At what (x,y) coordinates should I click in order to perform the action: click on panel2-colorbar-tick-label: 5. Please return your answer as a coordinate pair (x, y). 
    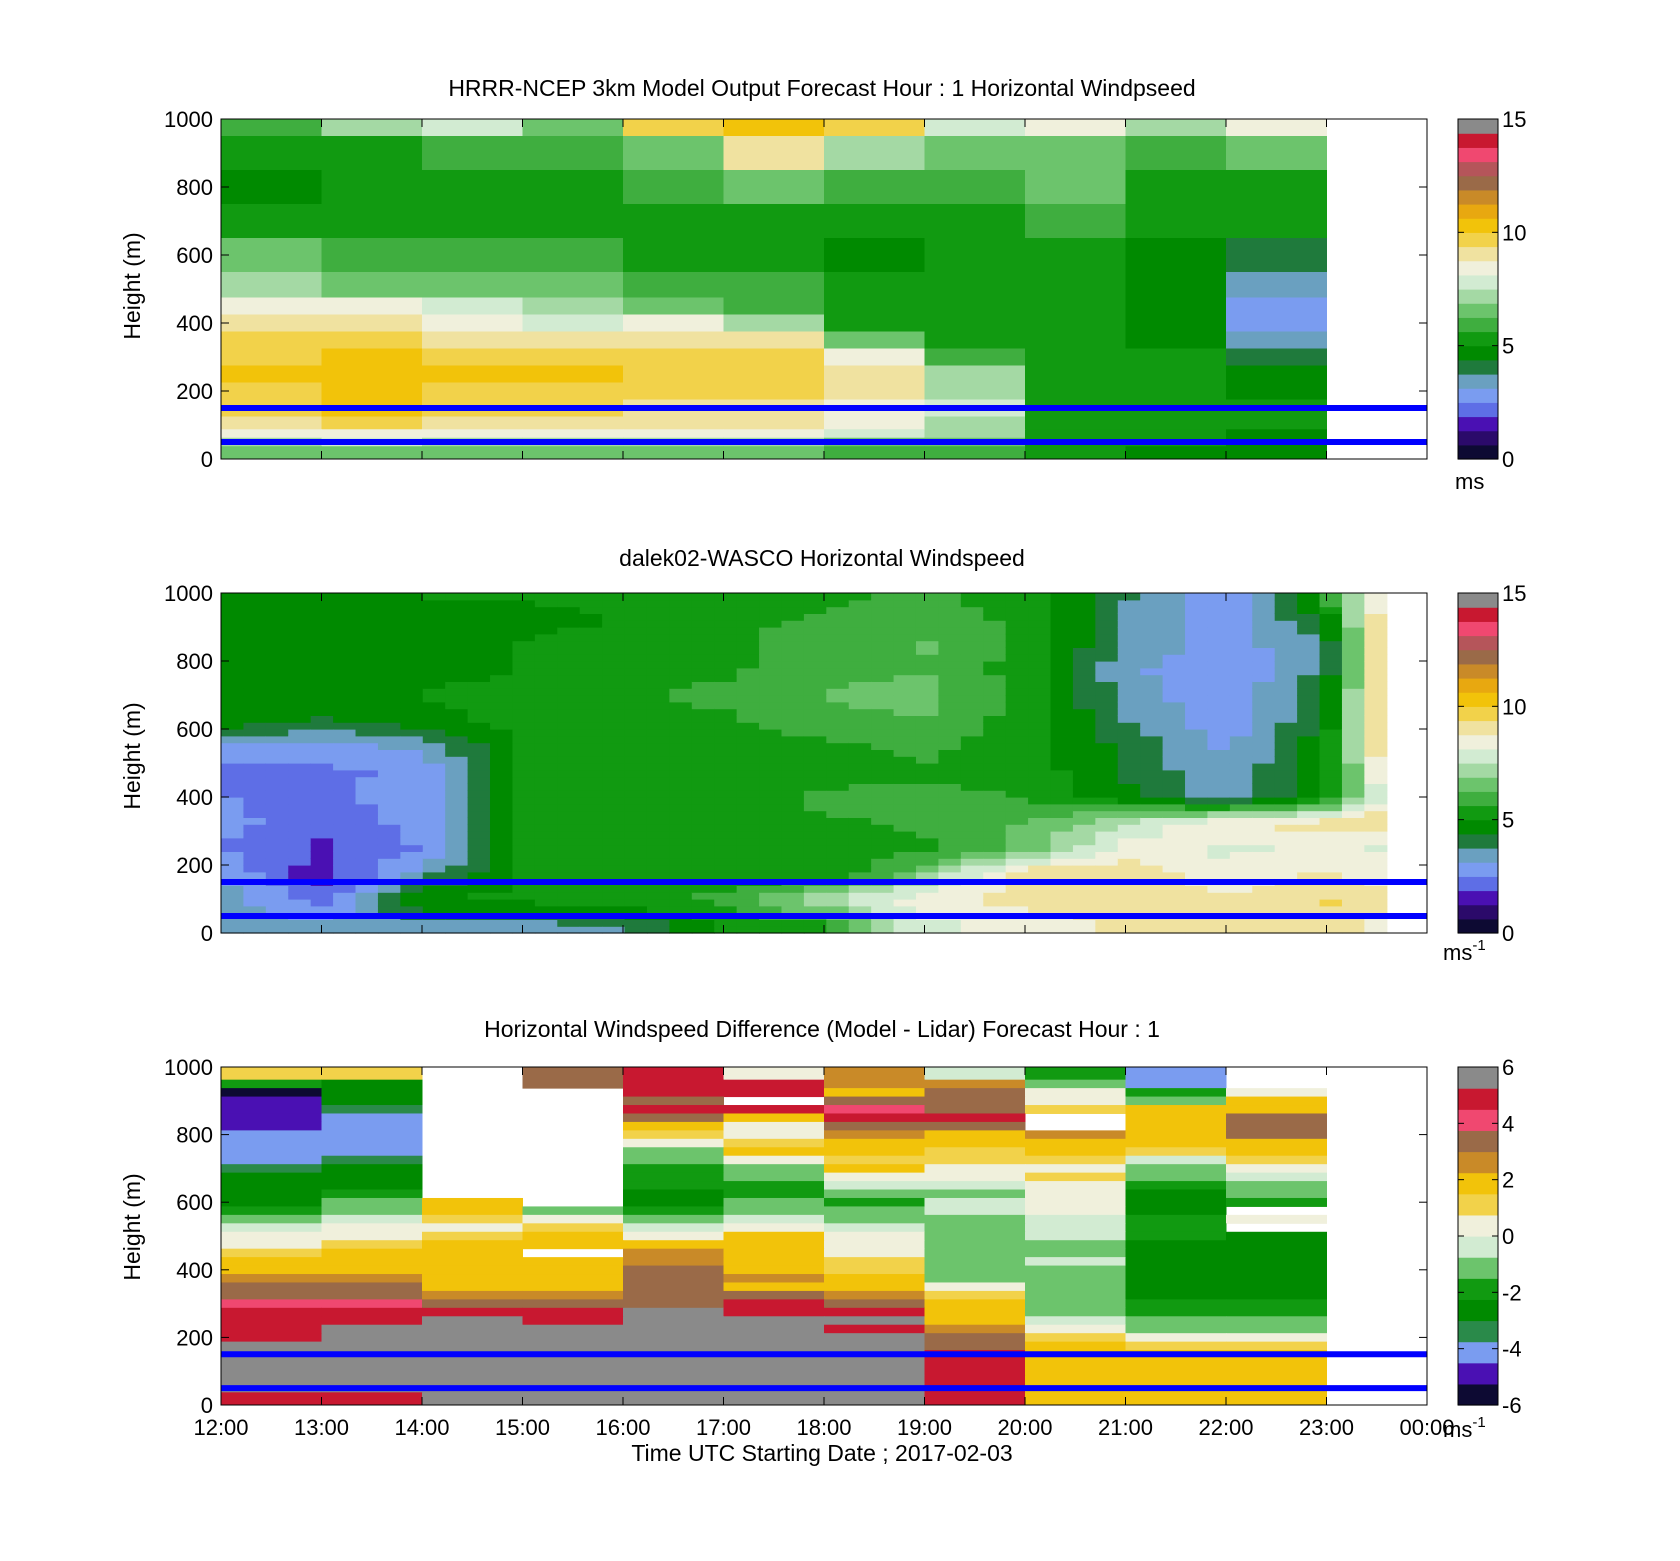
    Looking at the image, I should click on (1508, 820).